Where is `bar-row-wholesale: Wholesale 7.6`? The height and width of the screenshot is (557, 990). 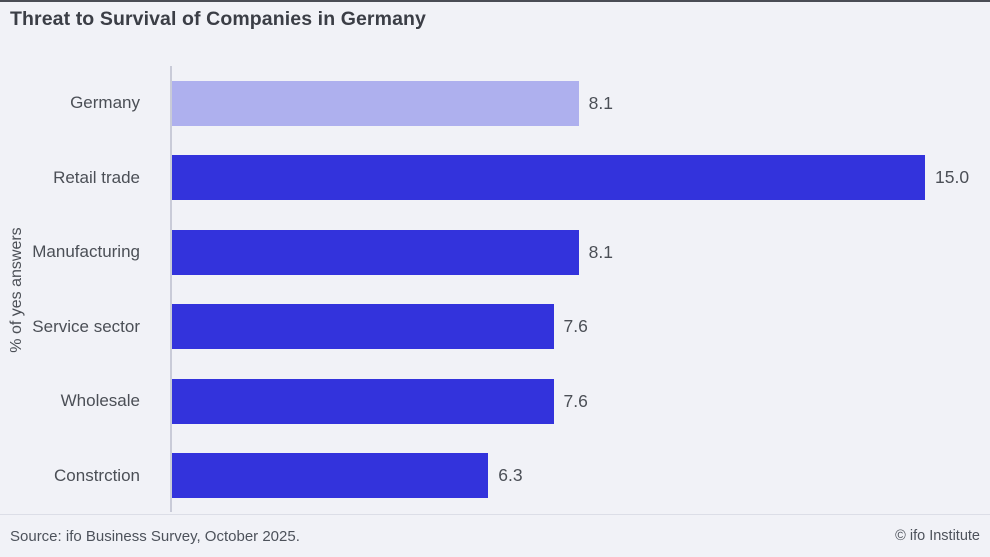 bar-row-wholesale: Wholesale 7.6 is located at coordinates (495, 401).